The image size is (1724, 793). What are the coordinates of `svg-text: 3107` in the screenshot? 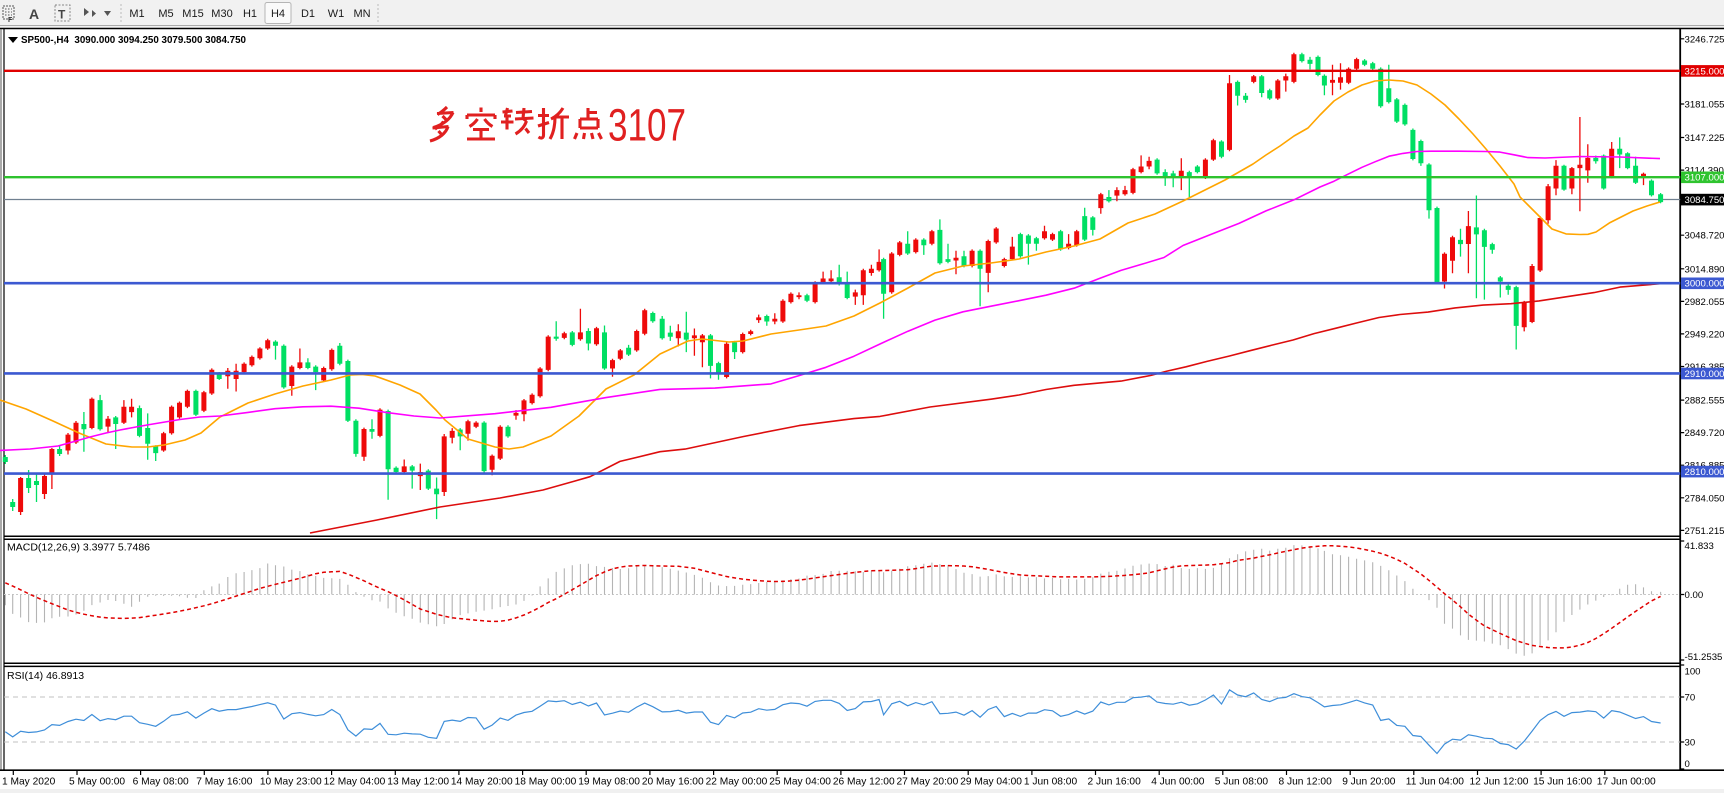 It's located at (647, 125).